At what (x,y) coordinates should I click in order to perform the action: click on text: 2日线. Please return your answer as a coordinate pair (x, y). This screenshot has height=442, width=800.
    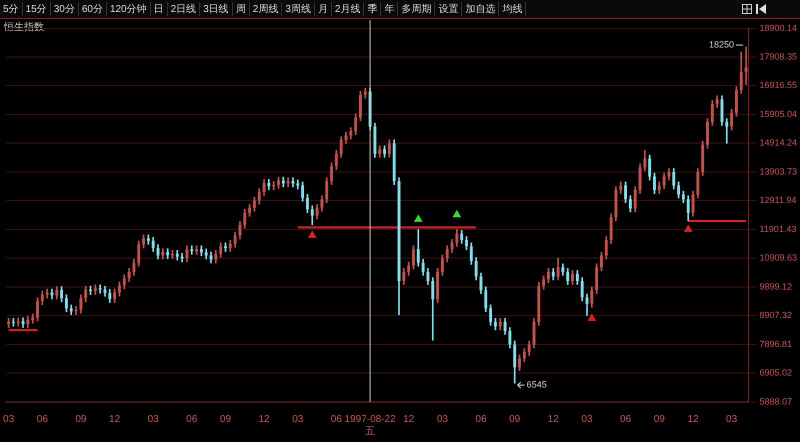
    Looking at the image, I should click on (184, 9).